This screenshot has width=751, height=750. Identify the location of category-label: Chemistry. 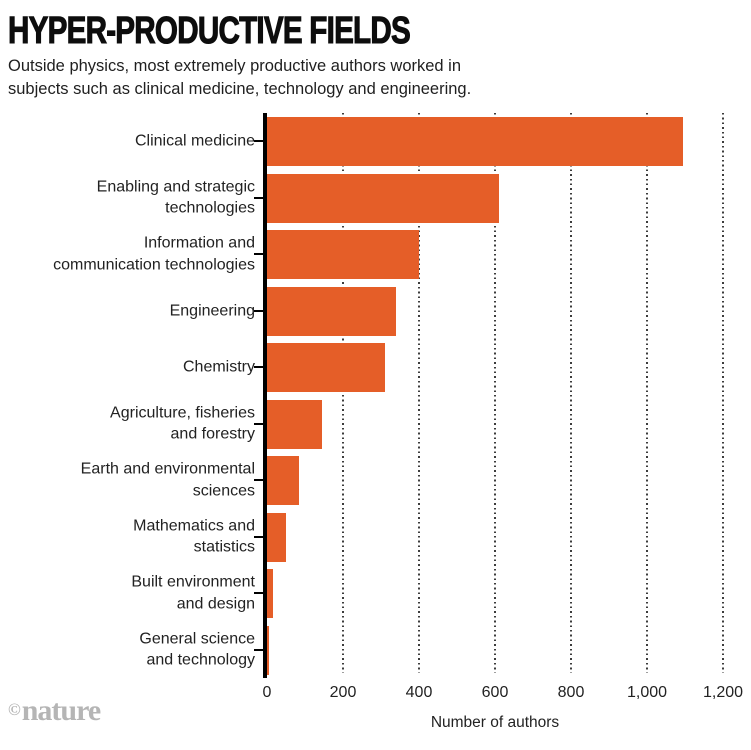
(218, 367).